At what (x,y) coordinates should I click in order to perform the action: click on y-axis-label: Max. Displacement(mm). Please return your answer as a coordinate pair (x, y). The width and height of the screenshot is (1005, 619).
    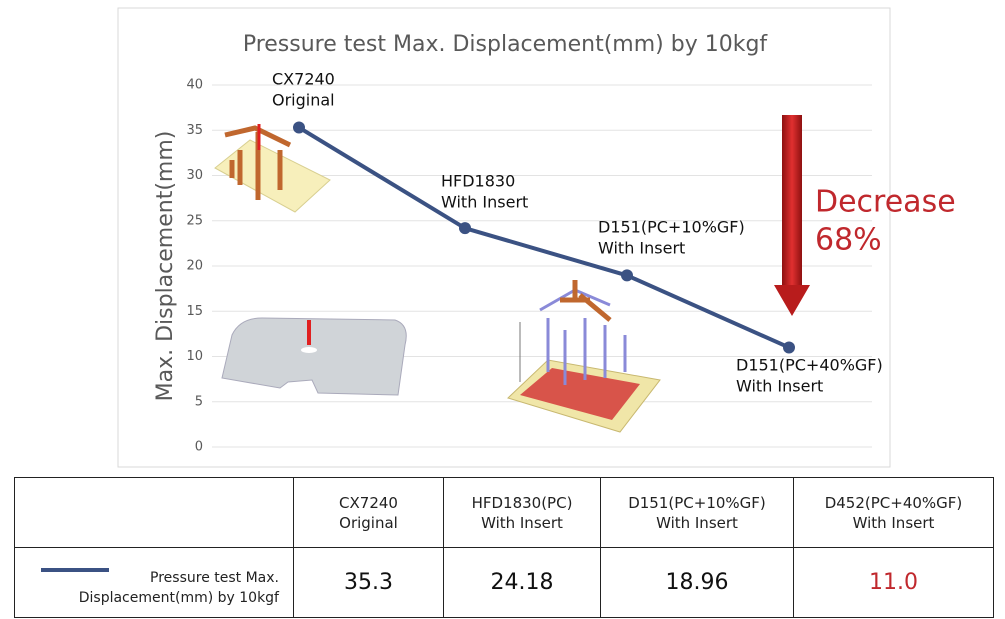
    Looking at the image, I should click on (165, 266).